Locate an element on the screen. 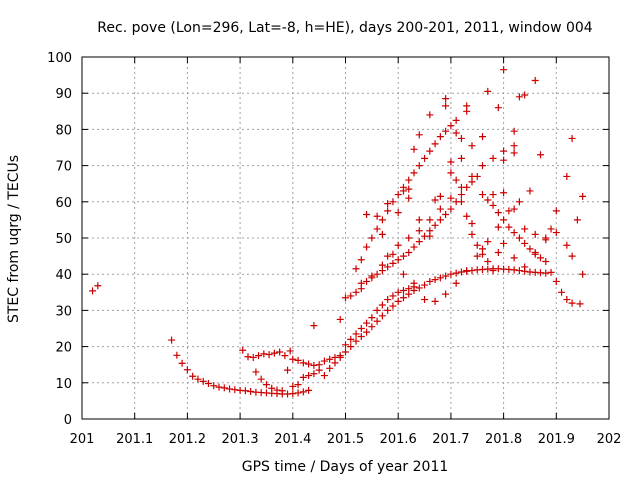 Image resolution: width=640 pixels, height=480 pixels. y-tick-labels: 0 10 20 30 40 50 60 70 80 90 100 is located at coordinates (59, 239).